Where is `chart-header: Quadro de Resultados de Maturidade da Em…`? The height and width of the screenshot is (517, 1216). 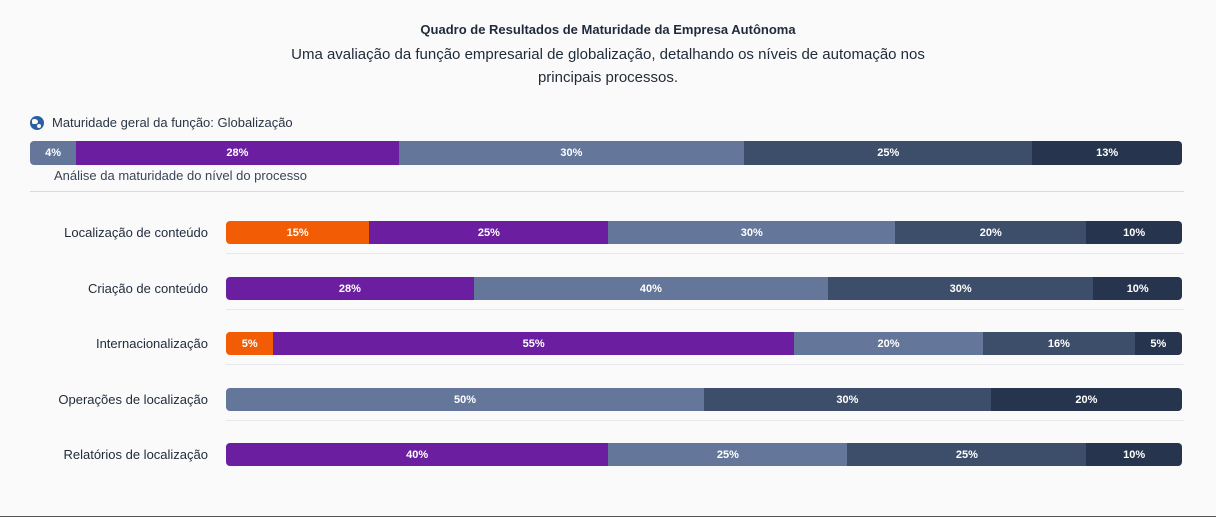 chart-header: Quadro de Resultados de Maturidade da Em… is located at coordinates (608, 55).